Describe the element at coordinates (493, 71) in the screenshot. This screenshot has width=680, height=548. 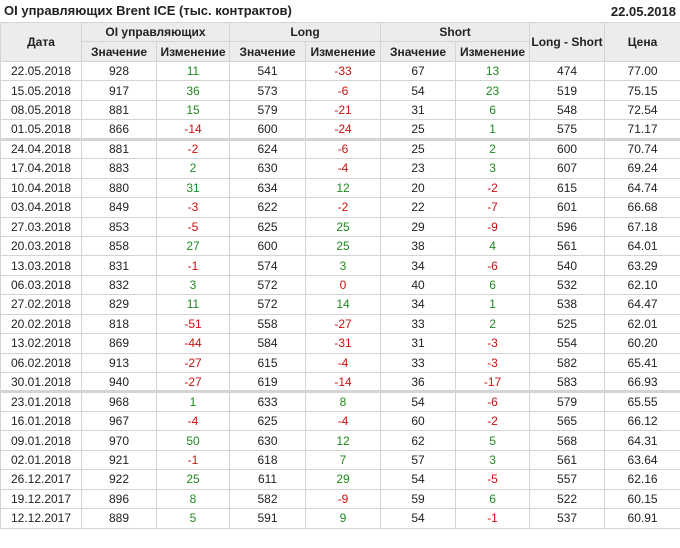
I see `cell-short-change: 13` at that location.